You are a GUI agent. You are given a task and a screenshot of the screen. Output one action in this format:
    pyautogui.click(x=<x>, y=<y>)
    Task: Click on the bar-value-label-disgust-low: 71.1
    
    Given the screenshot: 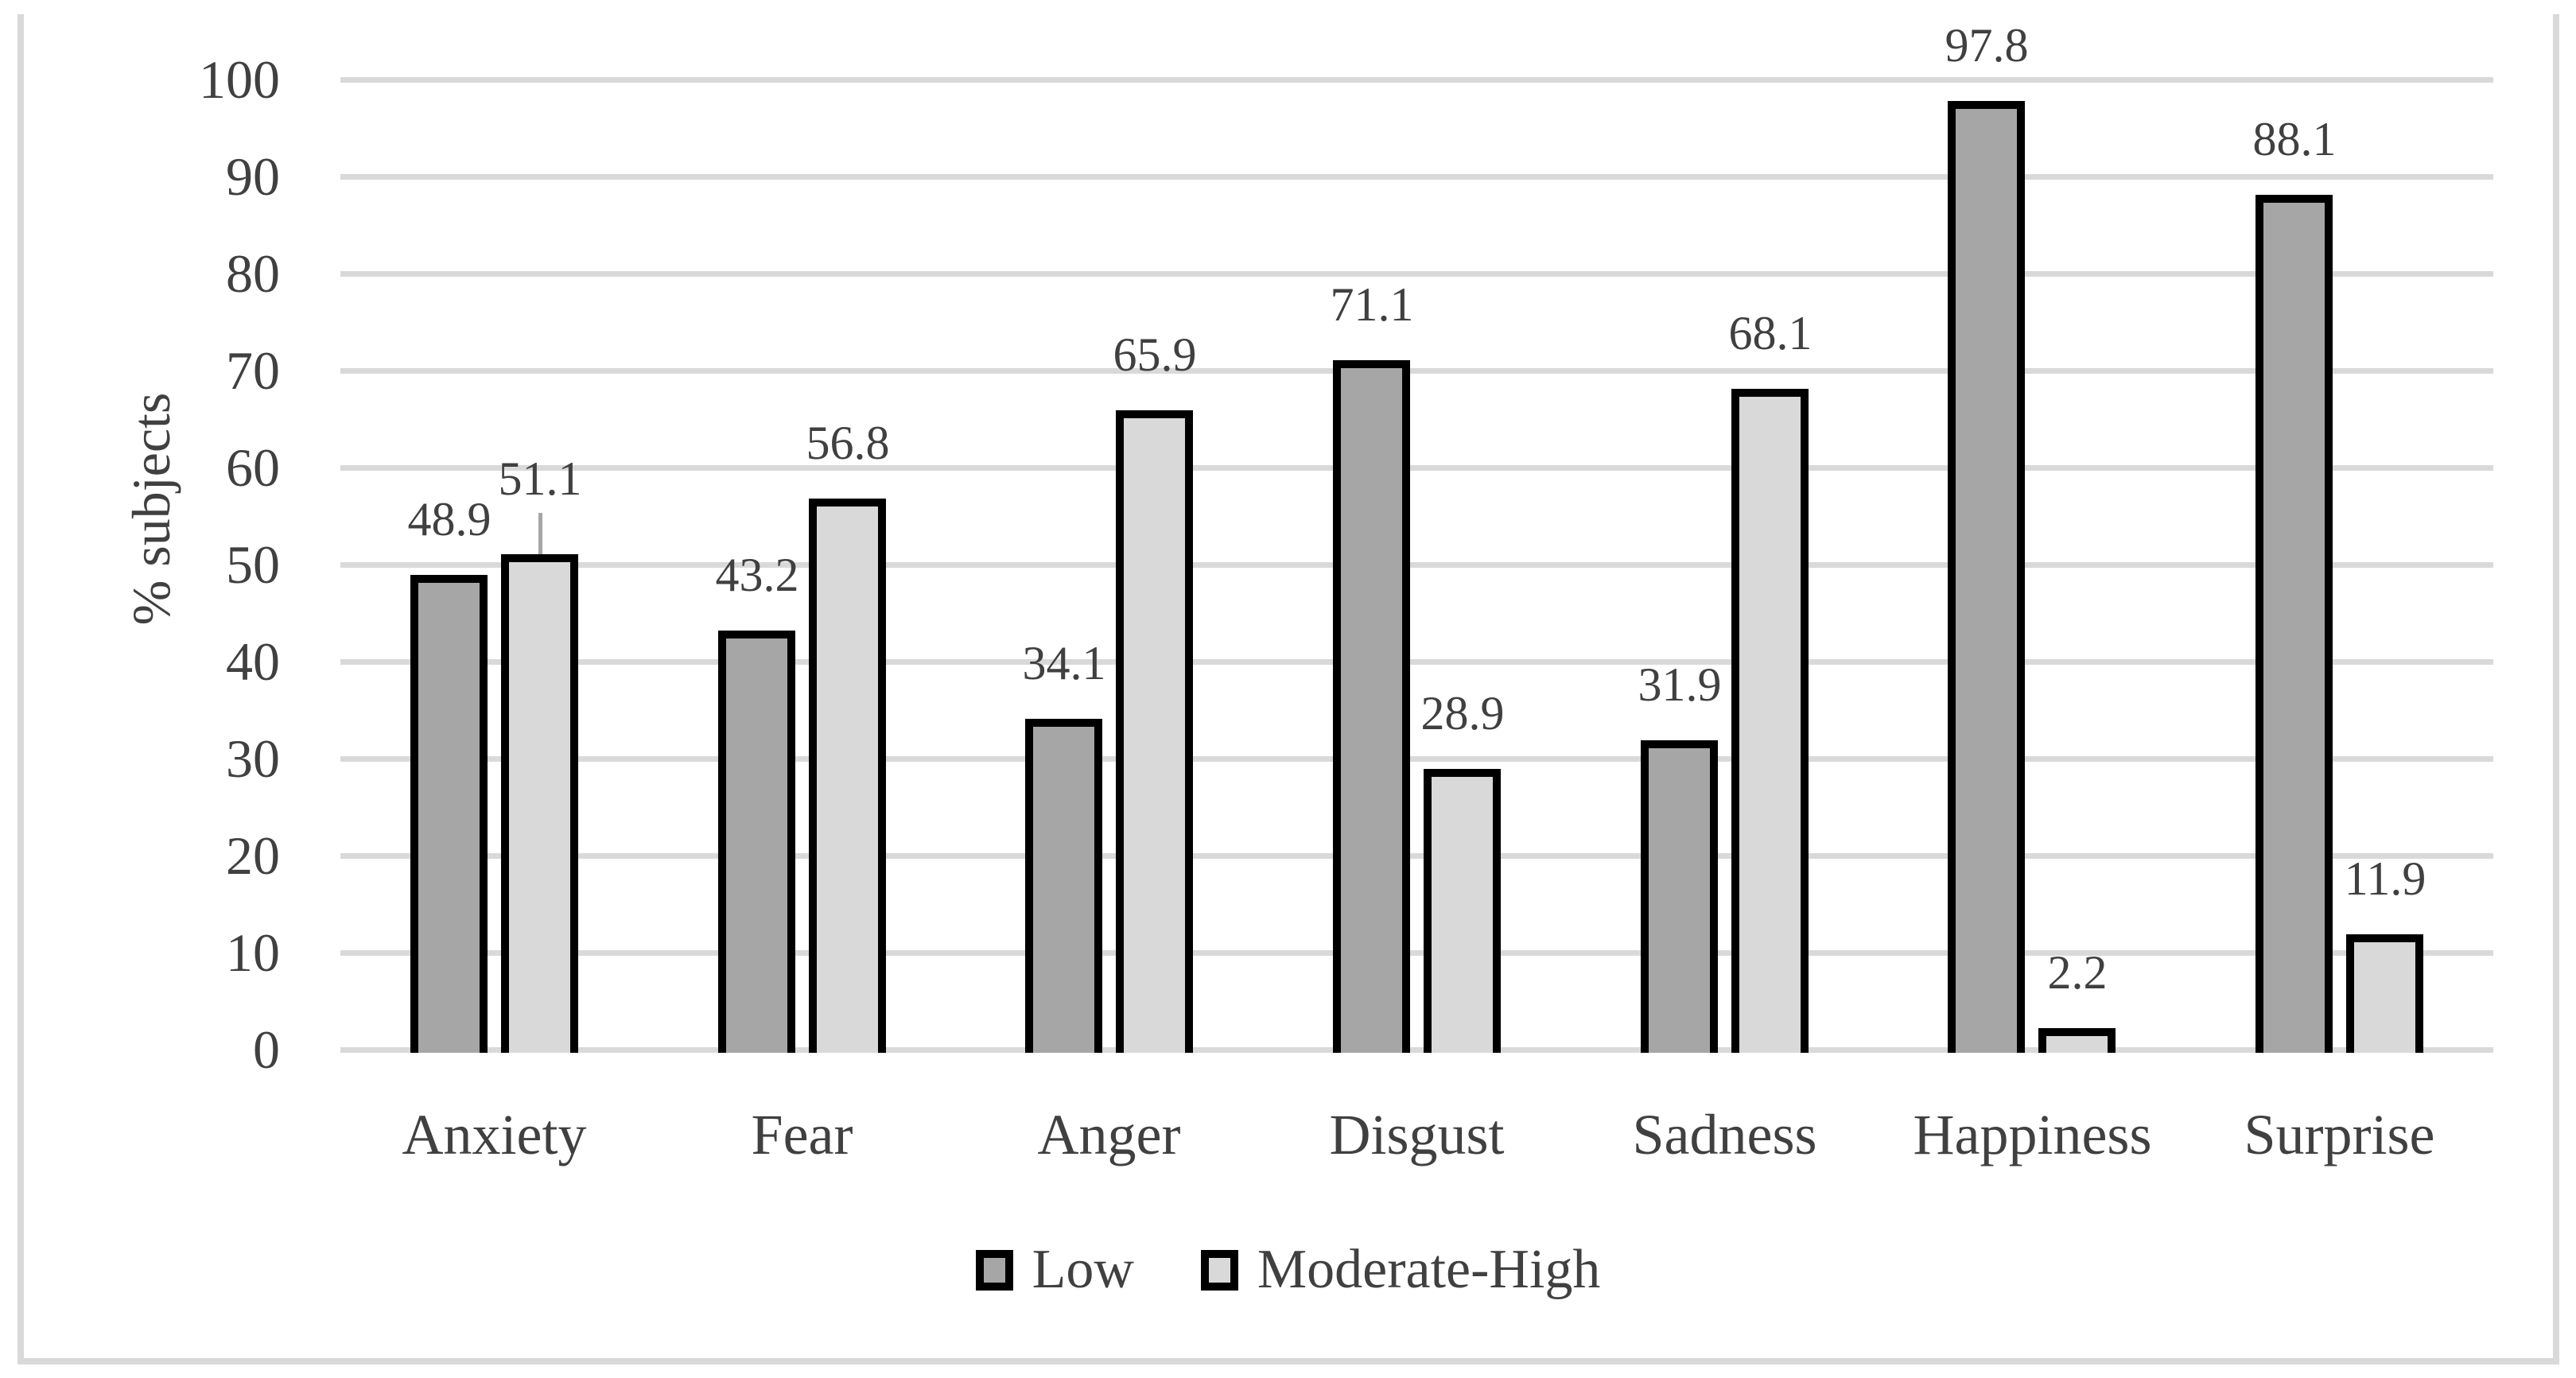 What is the action you would take?
    pyautogui.click(x=1372, y=304)
    